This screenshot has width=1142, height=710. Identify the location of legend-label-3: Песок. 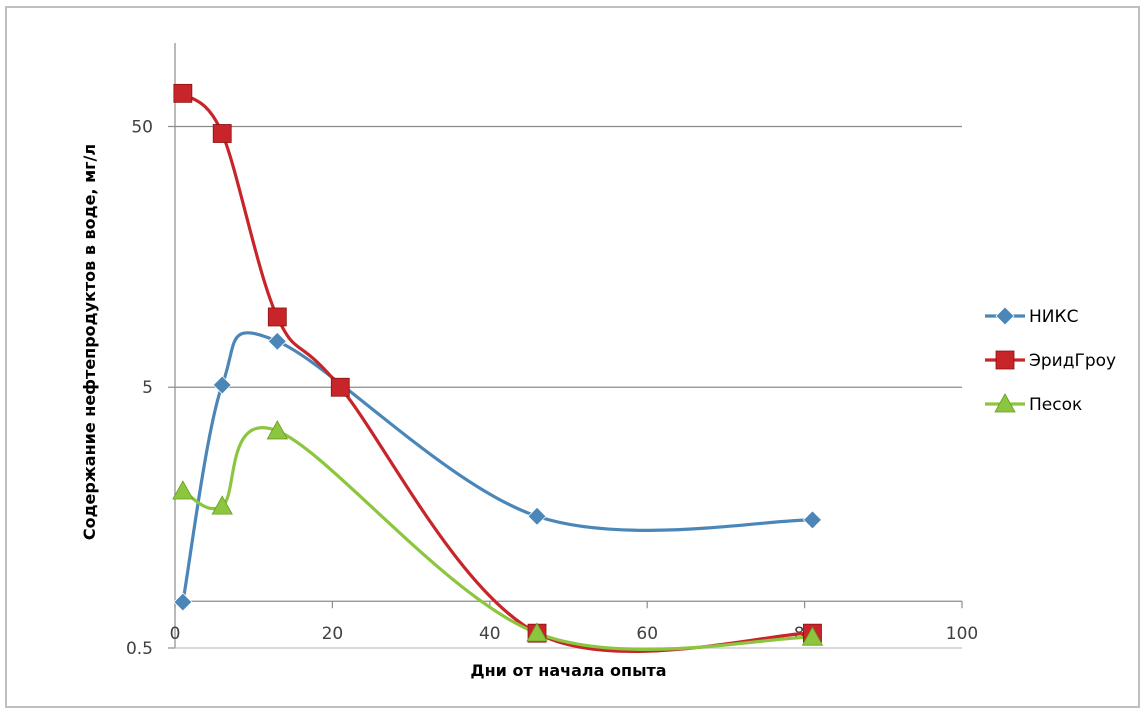
(1055, 405).